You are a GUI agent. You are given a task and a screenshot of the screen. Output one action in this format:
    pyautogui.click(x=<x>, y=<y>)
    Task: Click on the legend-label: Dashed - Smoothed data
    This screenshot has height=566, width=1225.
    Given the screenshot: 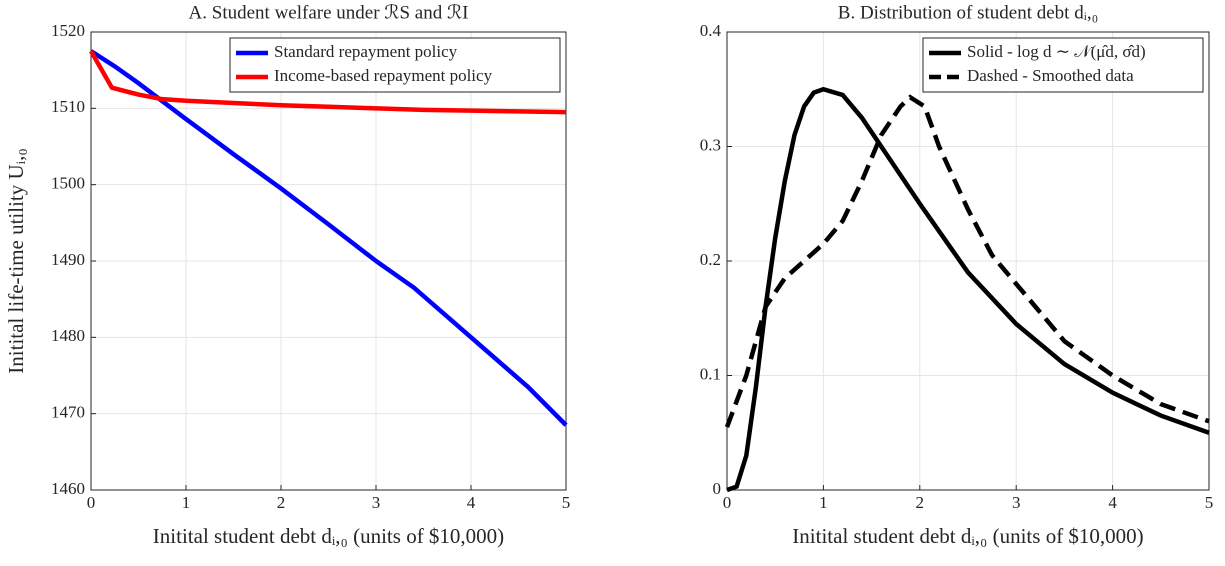 What is the action you would take?
    pyautogui.click(x=1050, y=75)
    